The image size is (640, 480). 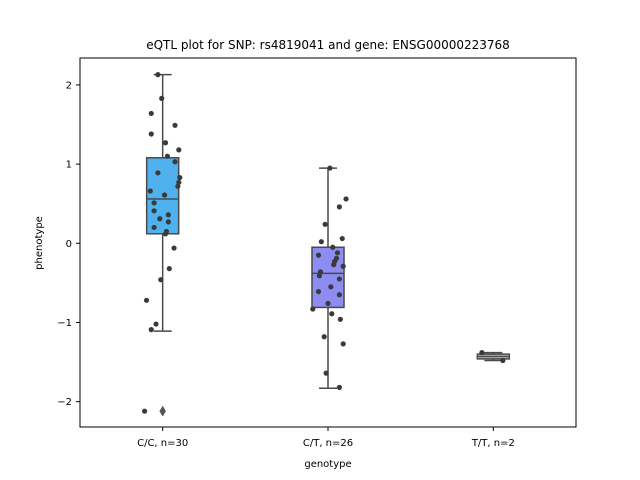 I want to click on outlier-marker, so click(x=162, y=411).